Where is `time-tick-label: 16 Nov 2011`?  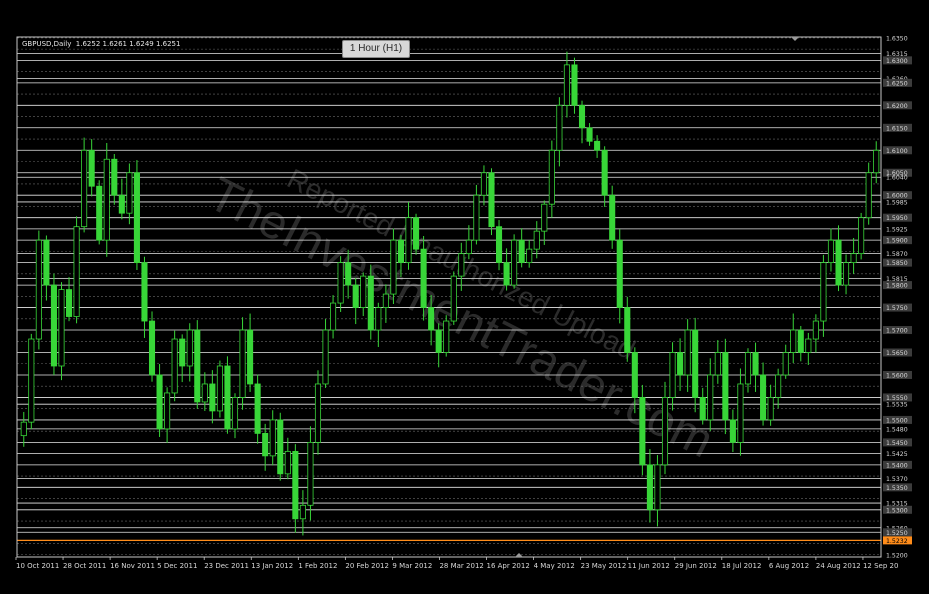
time-tick-label: 16 Nov 2011 is located at coordinates (132, 566).